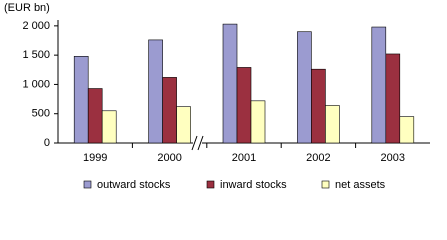  What do you see at coordinates (36, 26) in the screenshot?
I see `y-tick-label: 2 000` at bounding box center [36, 26].